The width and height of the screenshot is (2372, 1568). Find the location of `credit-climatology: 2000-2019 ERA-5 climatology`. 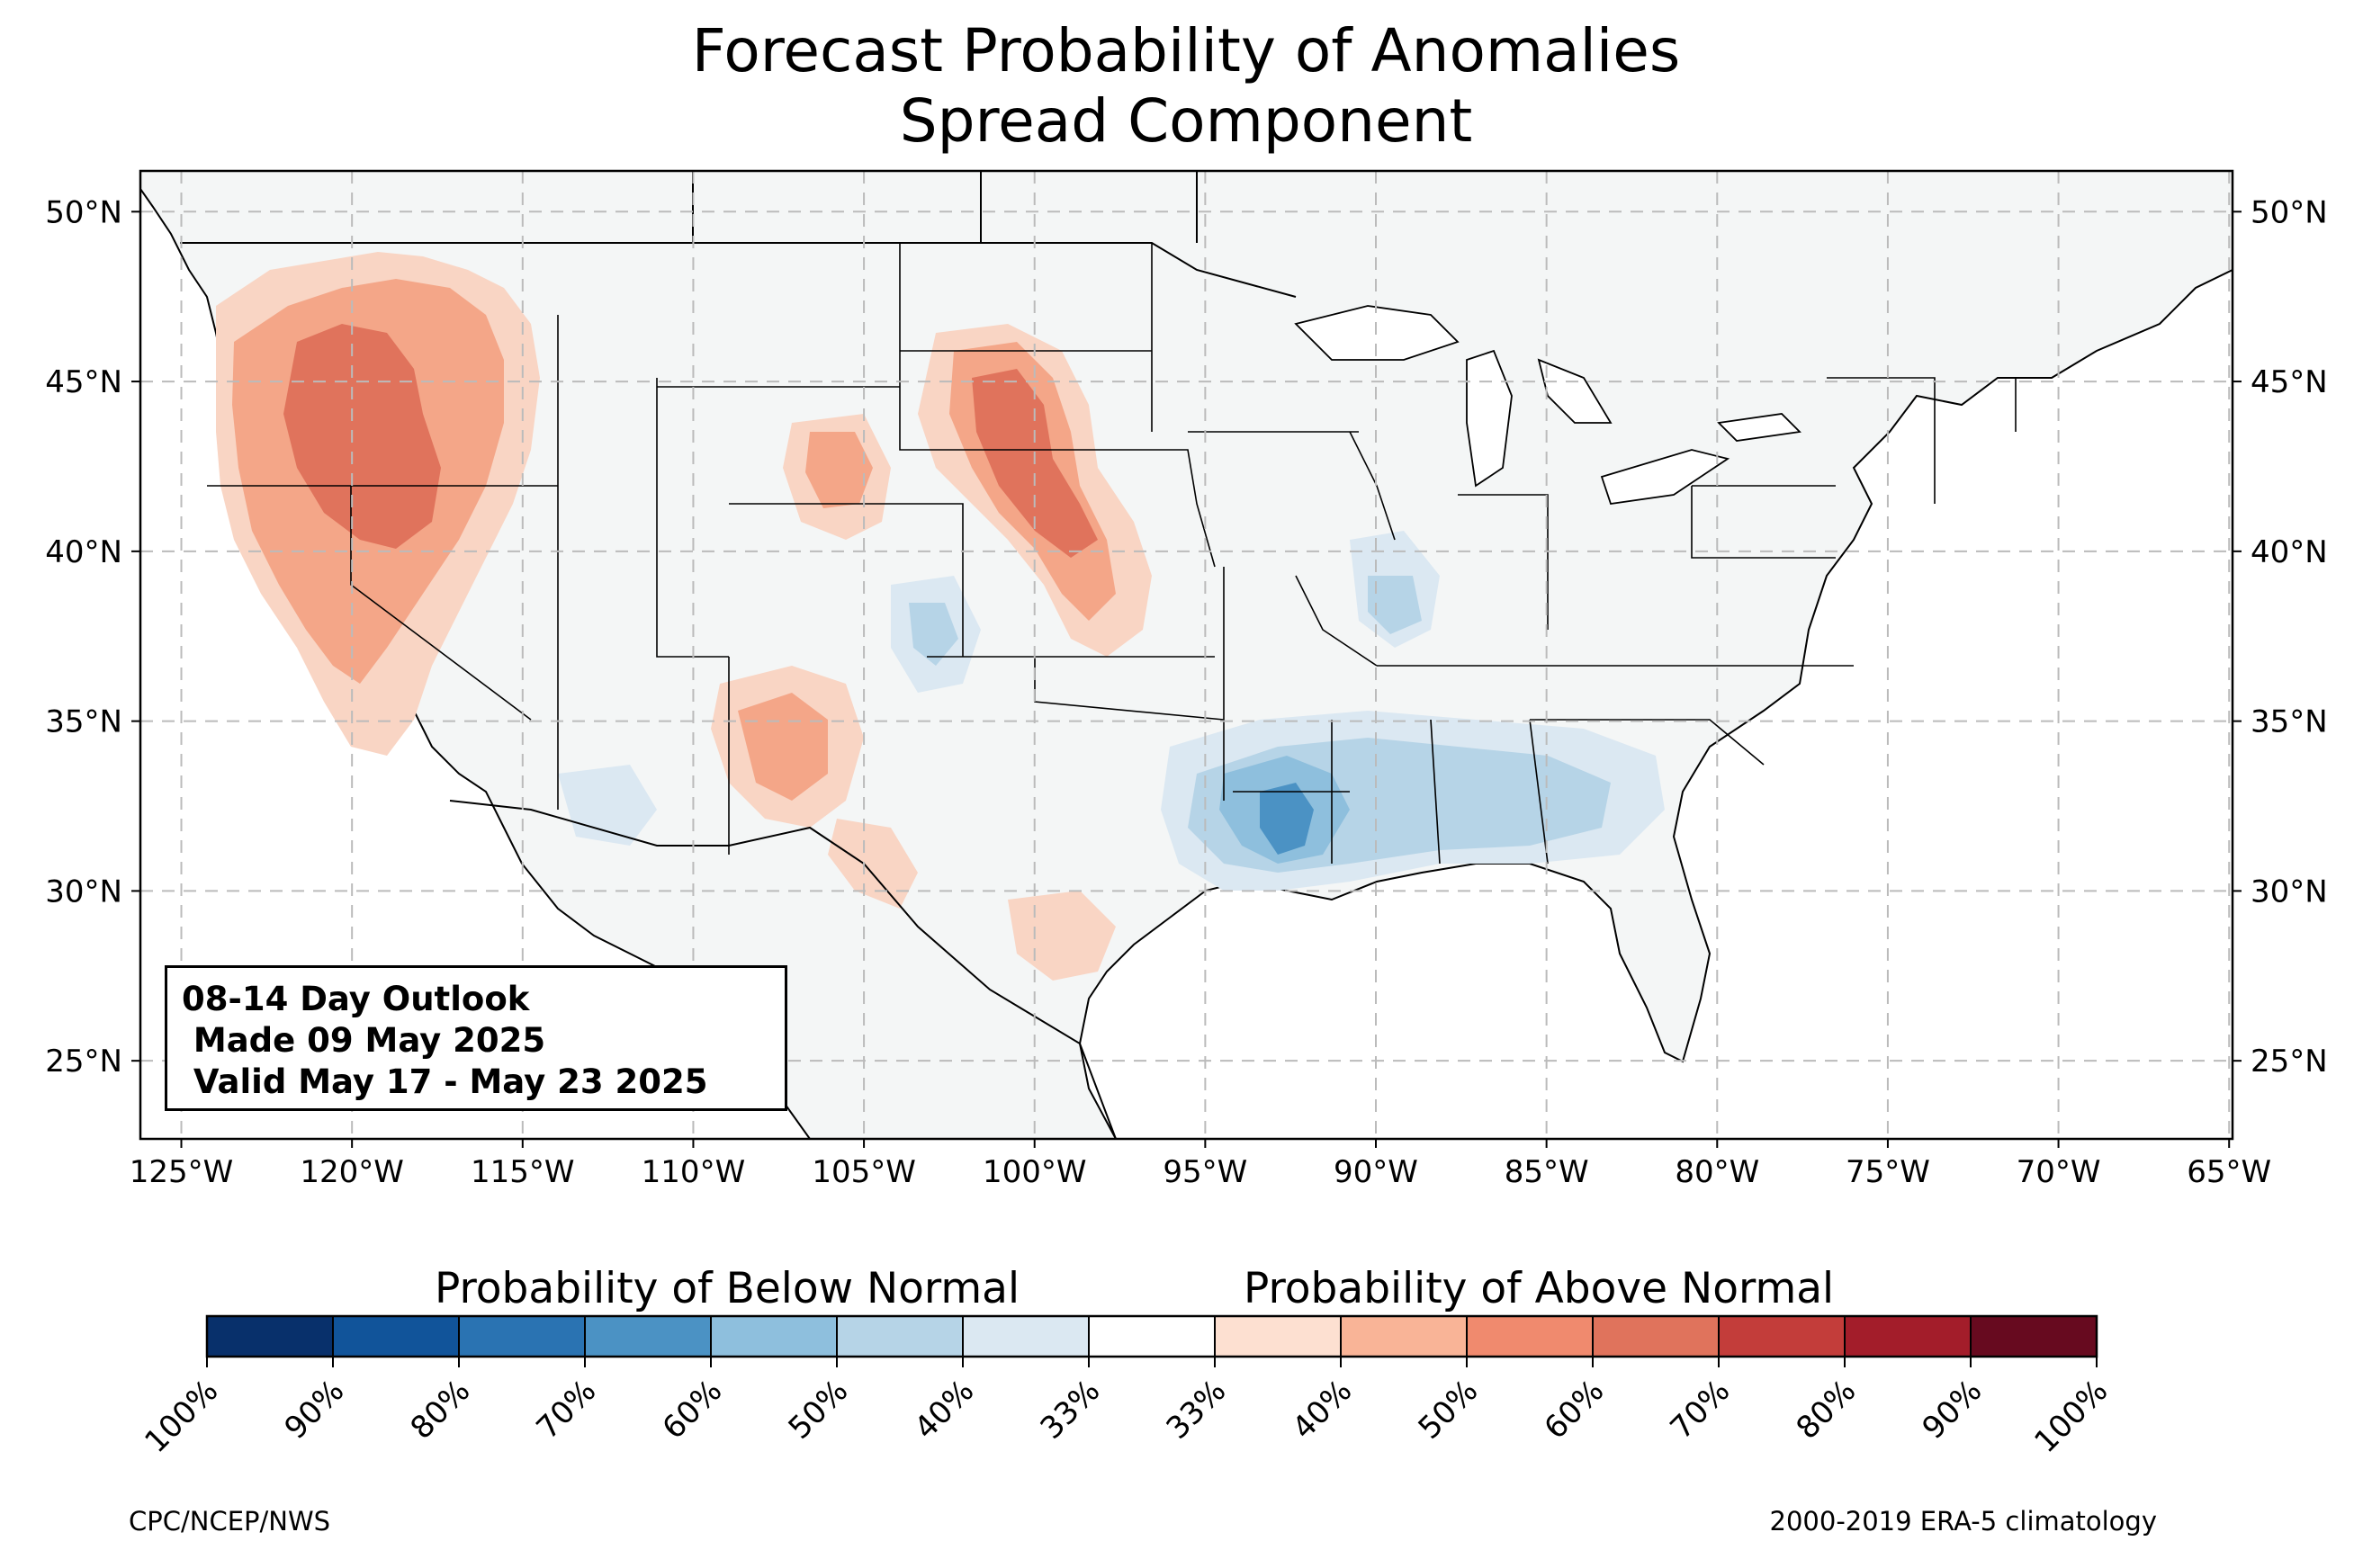

credit-climatology: 2000-2019 ERA-5 climatology is located at coordinates (1963, 1521).